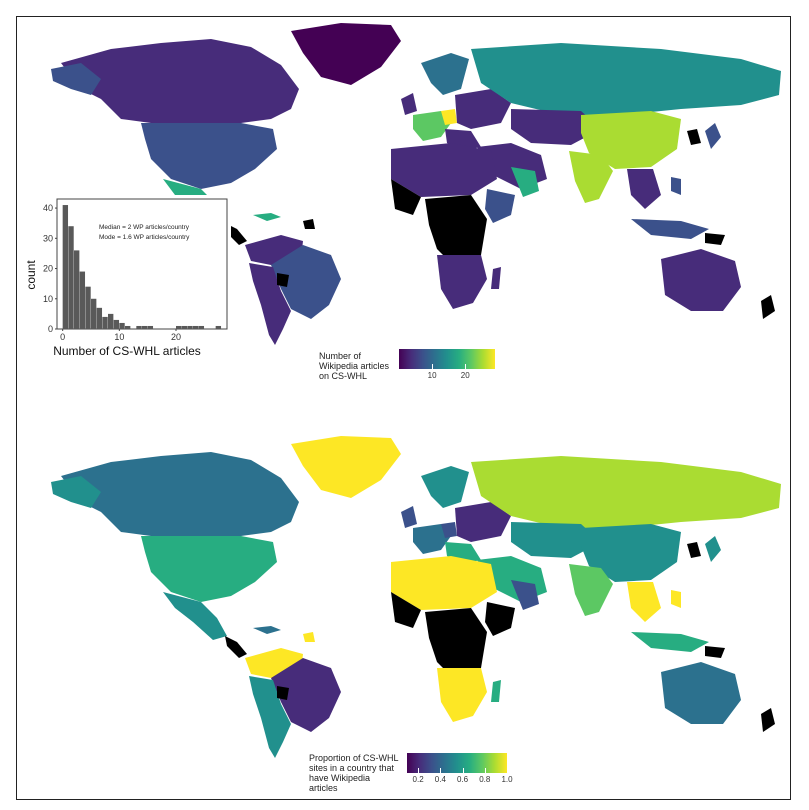  I want to click on histogram-y-tick-label: 30, so click(48, 238).